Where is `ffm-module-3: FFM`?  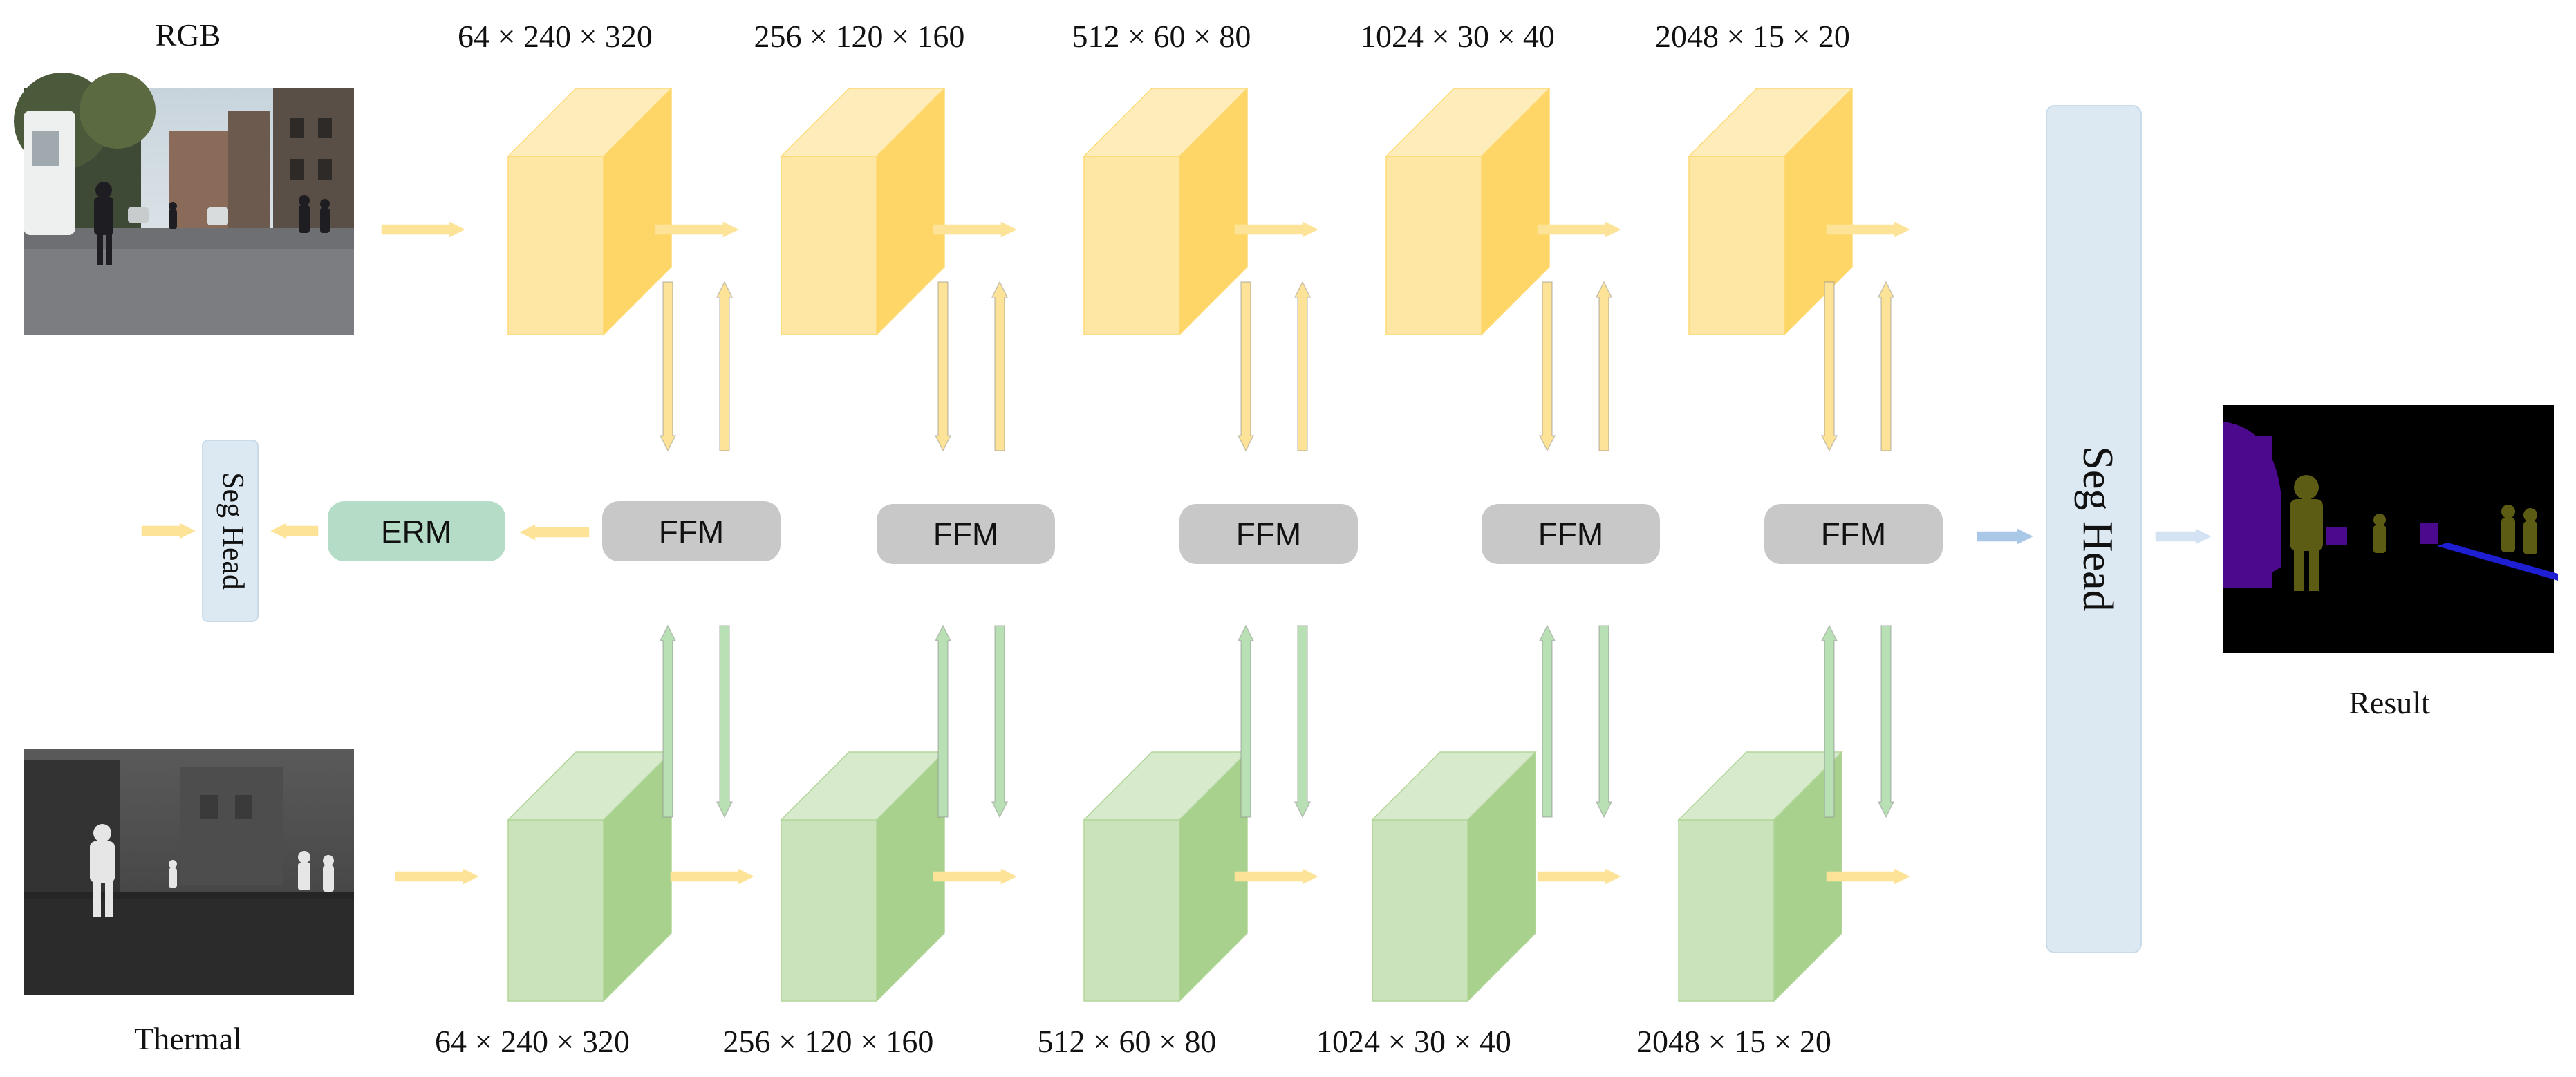
ffm-module-3: FFM is located at coordinates (1268, 534).